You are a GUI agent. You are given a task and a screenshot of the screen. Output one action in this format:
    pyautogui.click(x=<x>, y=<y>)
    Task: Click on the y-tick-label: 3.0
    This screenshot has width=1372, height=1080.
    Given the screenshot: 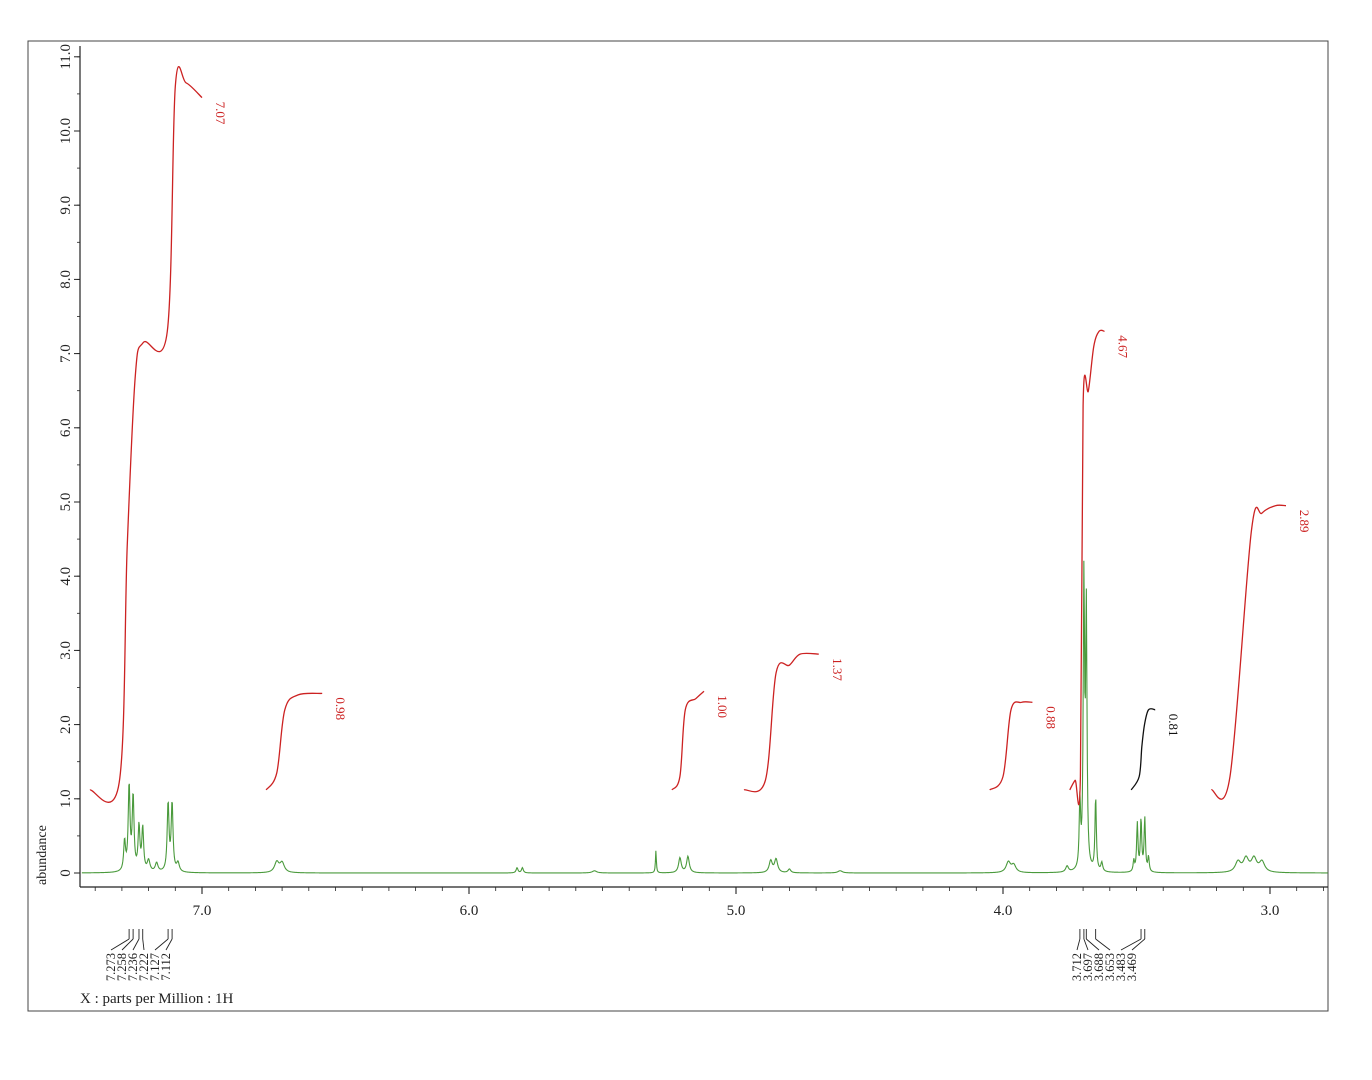 What is the action you would take?
    pyautogui.click(x=66, y=650)
    